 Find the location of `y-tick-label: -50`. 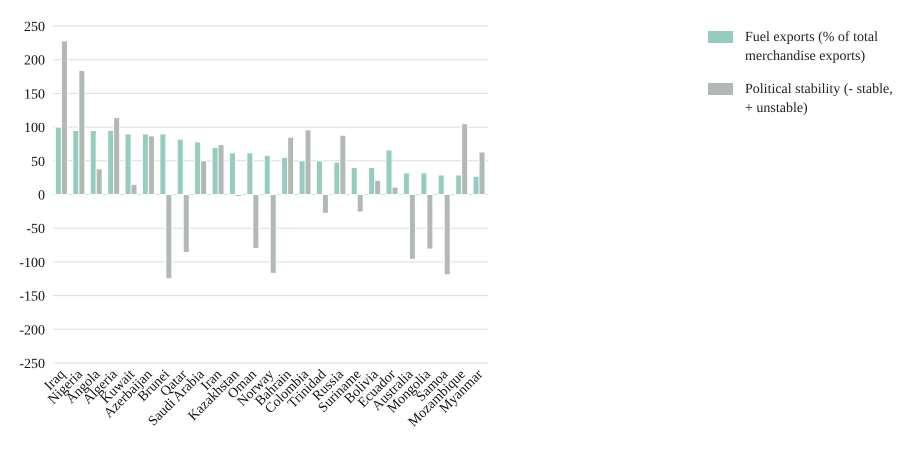

y-tick-label: -50 is located at coordinates (35, 230).